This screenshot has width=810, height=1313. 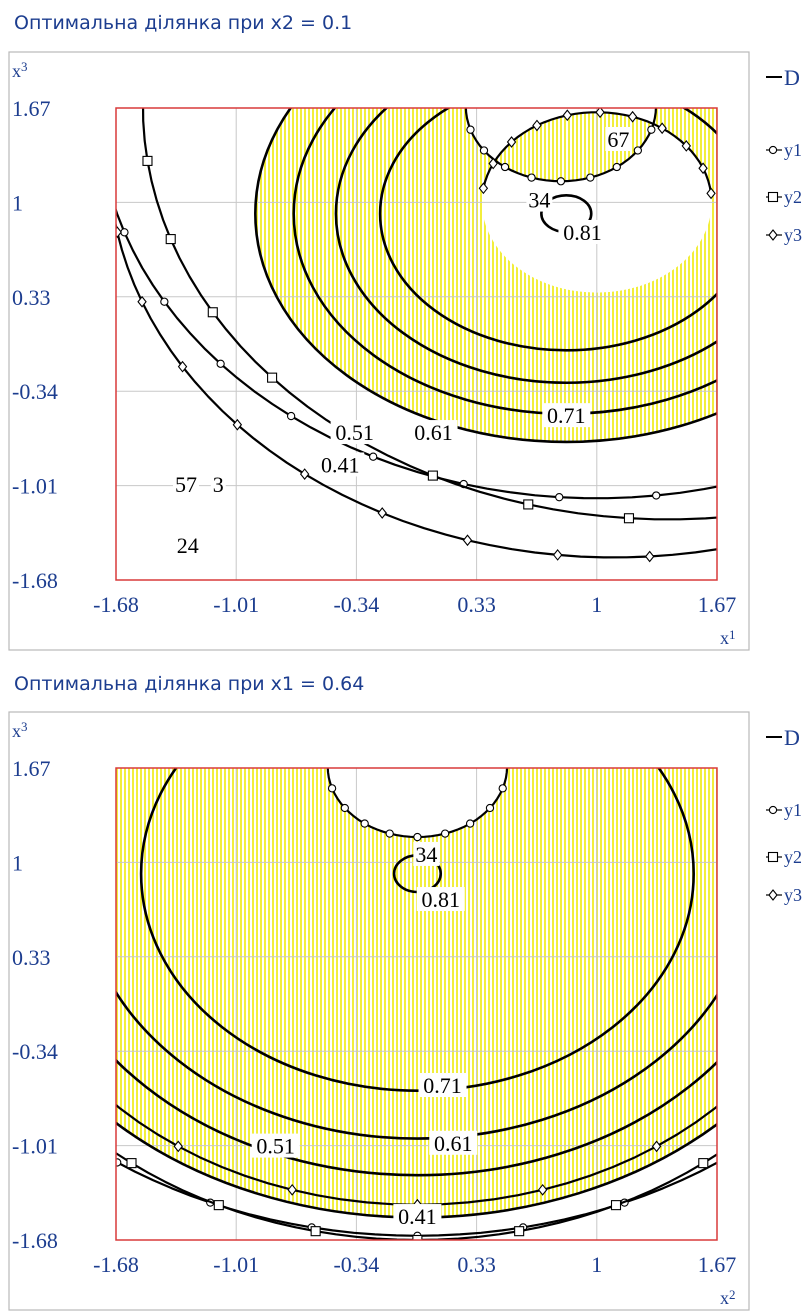 I want to click on contour-label-0.51-bg, so click(x=354, y=432).